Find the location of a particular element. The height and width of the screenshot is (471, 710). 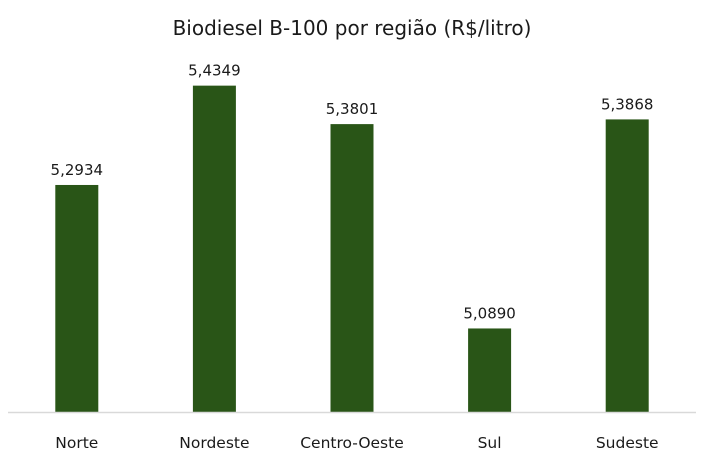

bar-nordeste is located at coordinates (214, 248).